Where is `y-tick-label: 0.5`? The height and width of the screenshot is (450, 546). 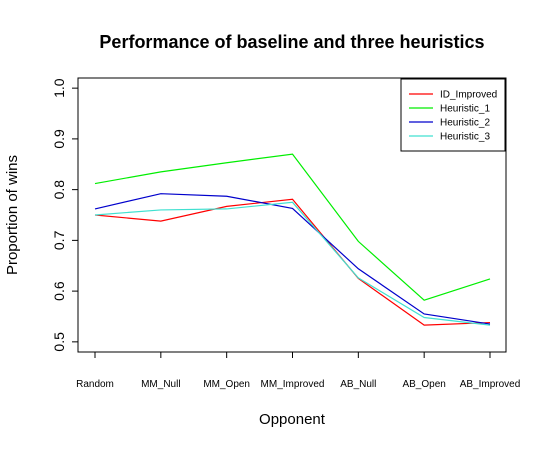 y-tick-label: 0.5 is located at coordinates (59, 342).